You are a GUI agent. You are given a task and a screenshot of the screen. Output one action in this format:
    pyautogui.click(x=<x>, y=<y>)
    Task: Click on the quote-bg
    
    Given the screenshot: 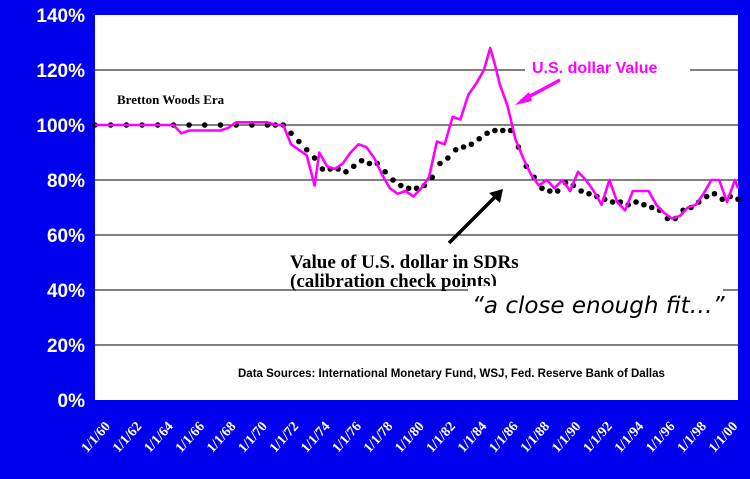 What is the action you would take?
    pyautogui.click(x=595, y=304)
    